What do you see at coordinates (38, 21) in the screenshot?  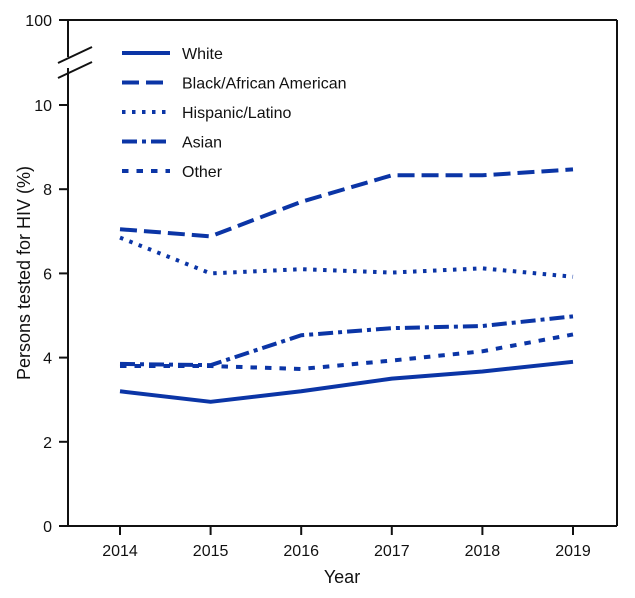 I see `y-tick-label-100: 100` at bounding box center [38, 21].